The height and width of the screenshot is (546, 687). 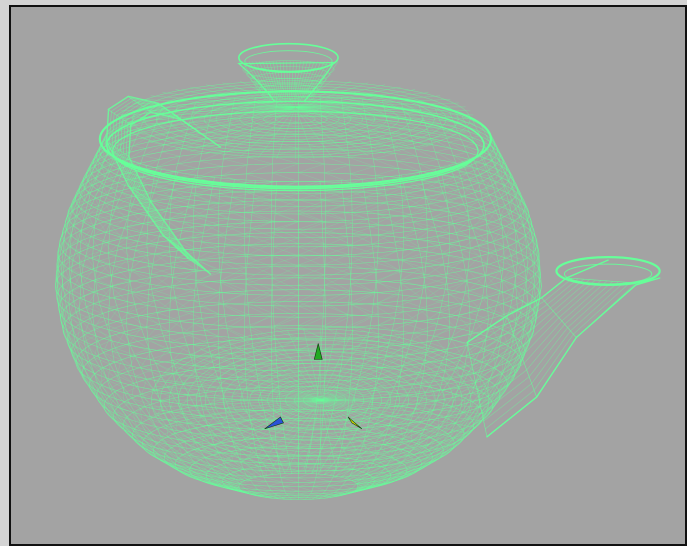 What do you see at coordinates (288, 72) in the screenshot?
I see `teapot-lid-knob` at bounding box center [288, 72].